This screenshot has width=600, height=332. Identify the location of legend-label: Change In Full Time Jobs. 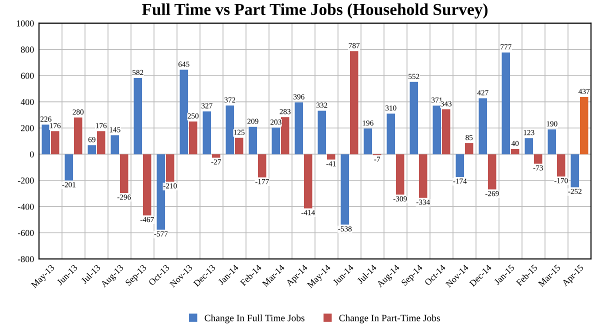
(254, 319).